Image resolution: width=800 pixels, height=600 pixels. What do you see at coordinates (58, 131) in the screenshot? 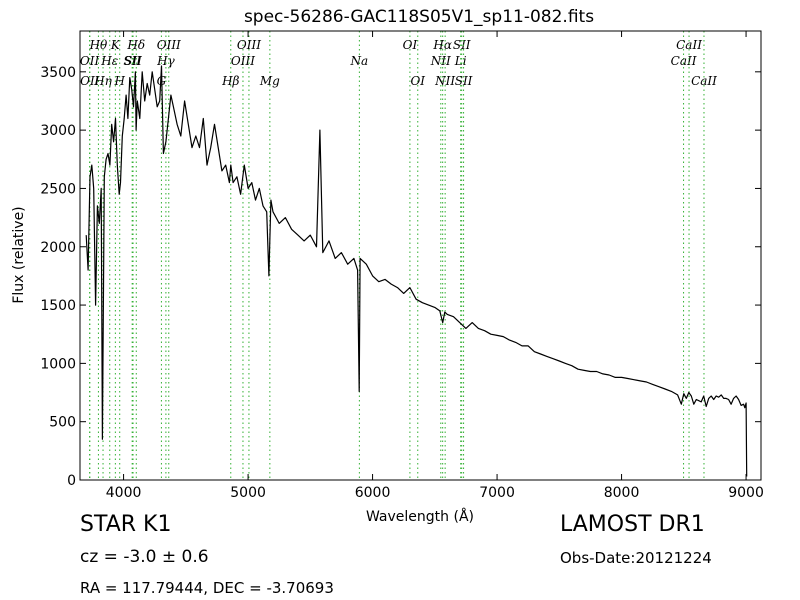
I see `y-tick-label: 3000` at bounding box center [58, 131].